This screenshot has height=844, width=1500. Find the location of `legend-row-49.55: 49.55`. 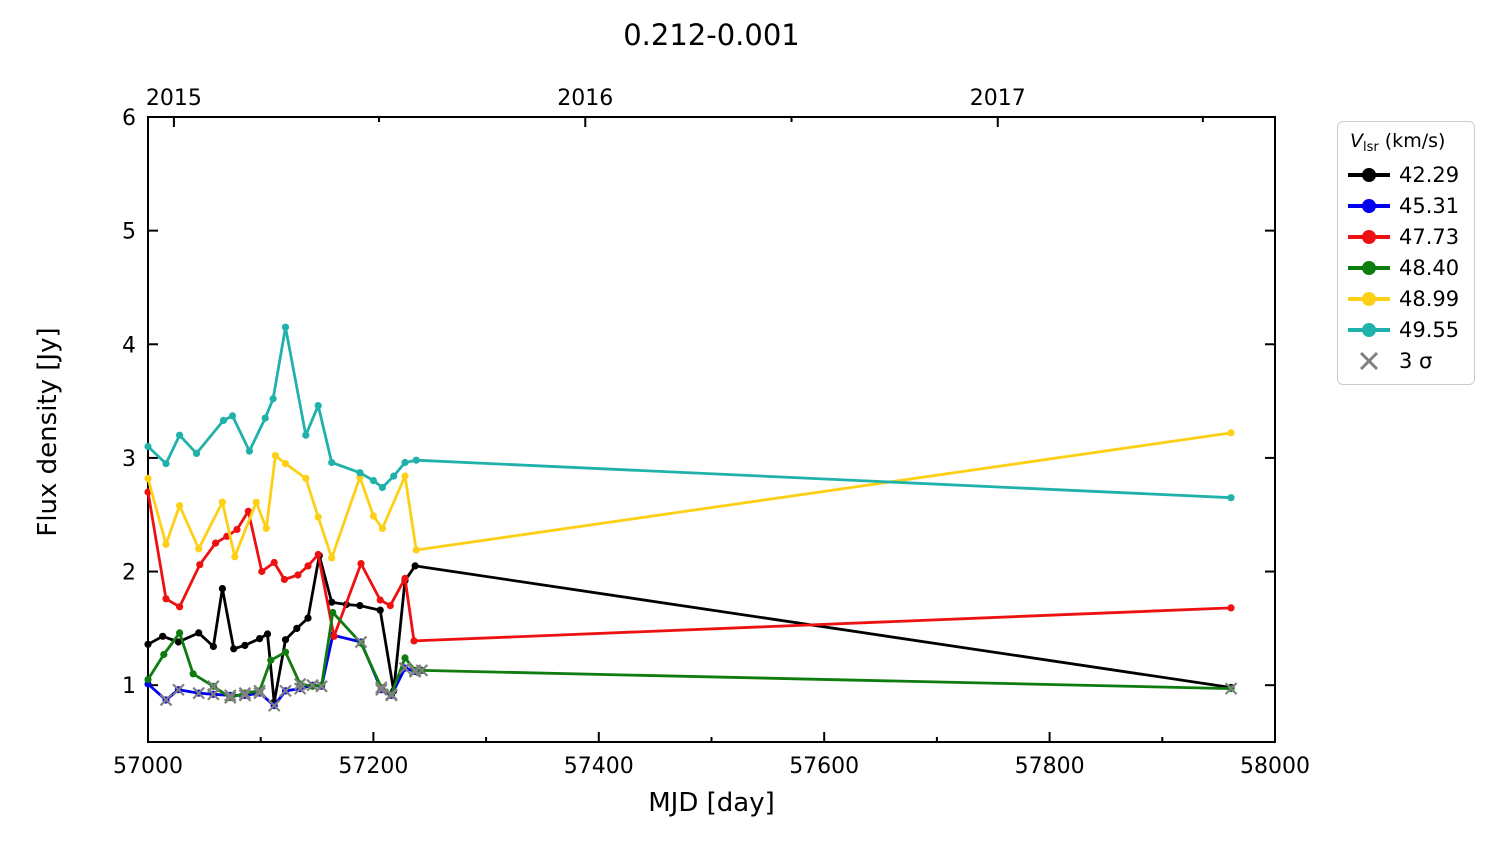

legend-row-49.55: 49.55 is located at coordinates (1406, 329).